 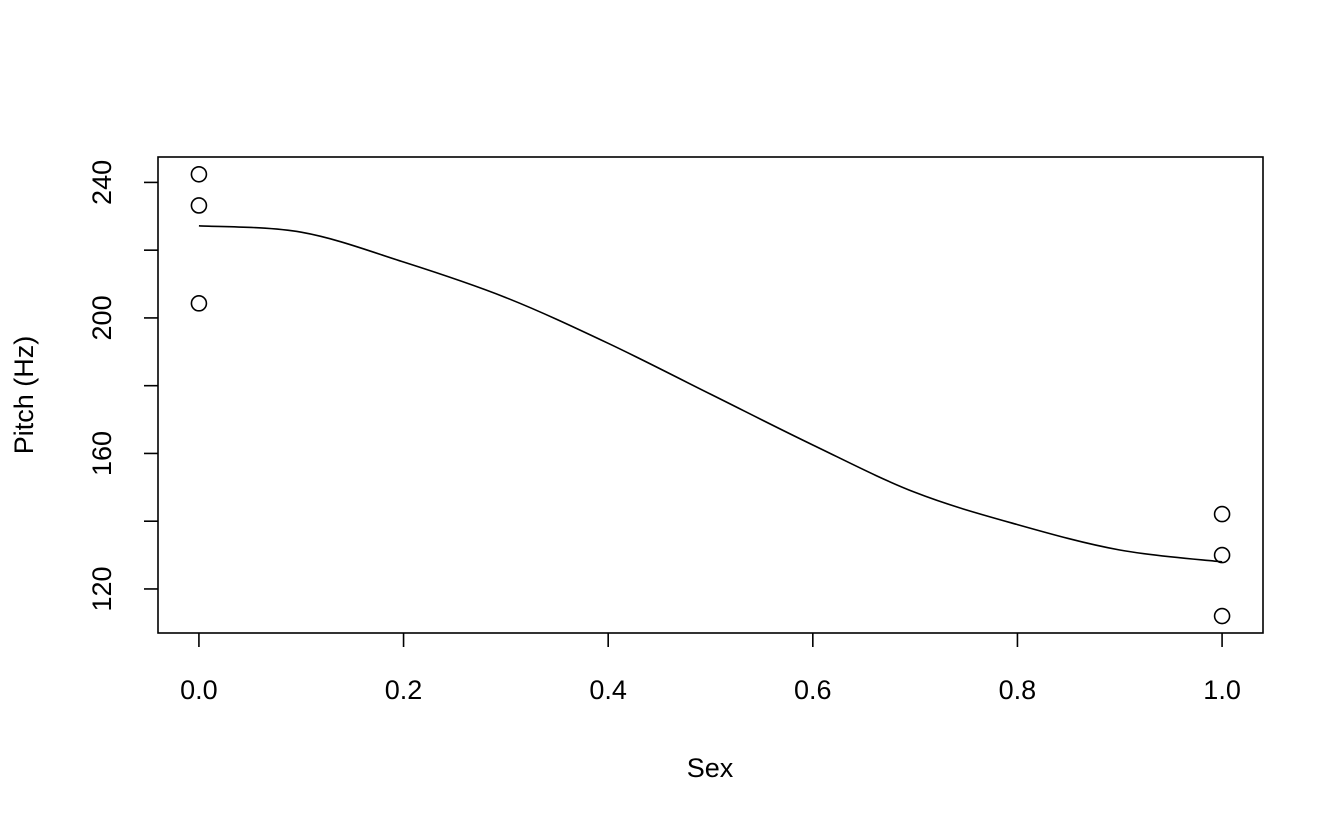 I want to click on y-axis-label: Pitch (Hz), so click(x=24, y=395).